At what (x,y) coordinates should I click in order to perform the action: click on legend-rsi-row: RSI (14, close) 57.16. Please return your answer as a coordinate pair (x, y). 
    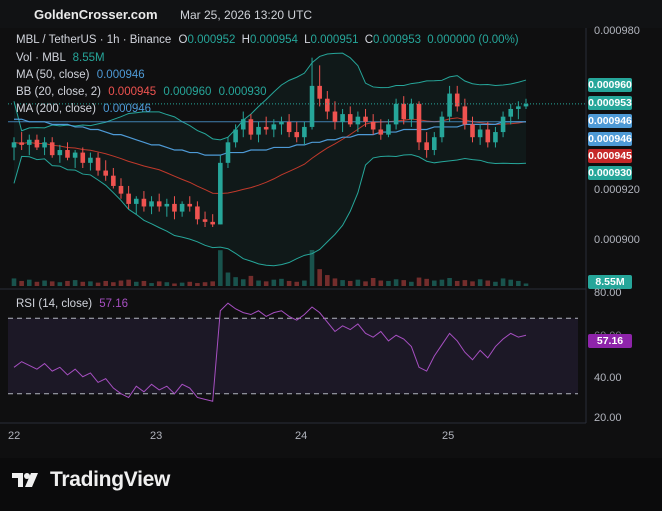
    Looking at the image, I should click on (72, 304).